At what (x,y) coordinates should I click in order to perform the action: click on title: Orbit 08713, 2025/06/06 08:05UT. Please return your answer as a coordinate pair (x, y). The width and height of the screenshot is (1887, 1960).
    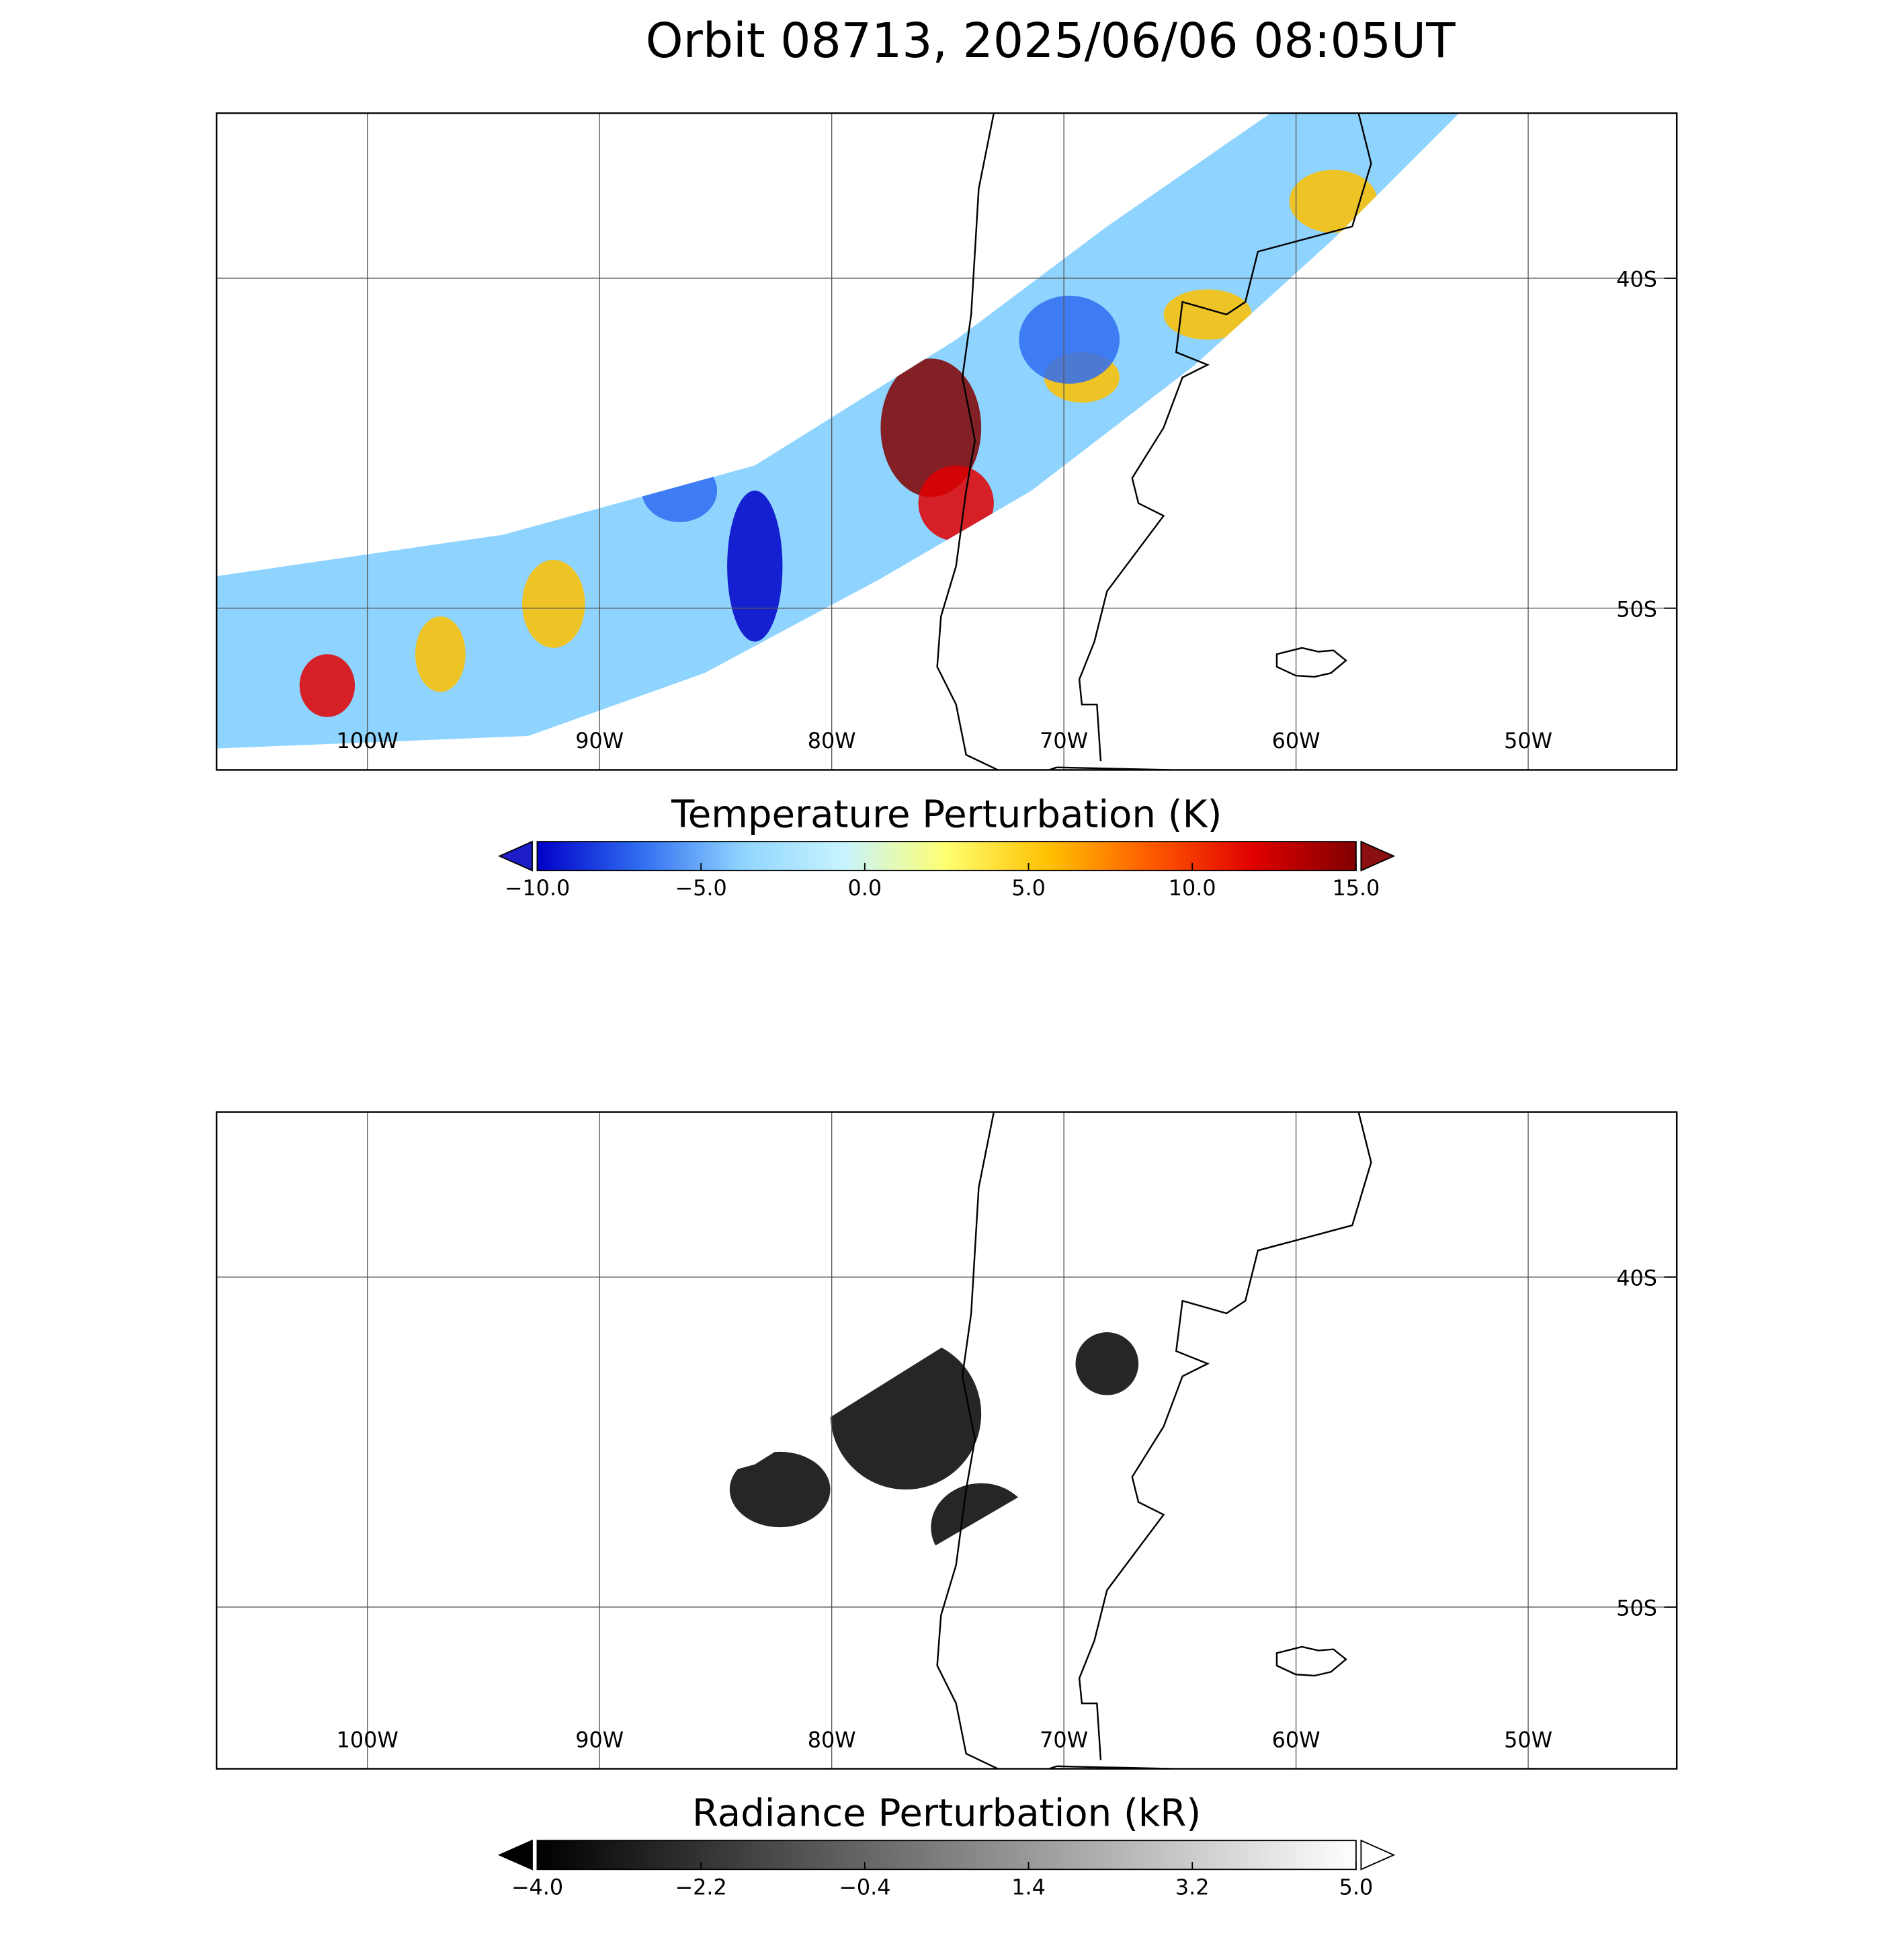
    Looking at the image, I should click on (1051, 41).